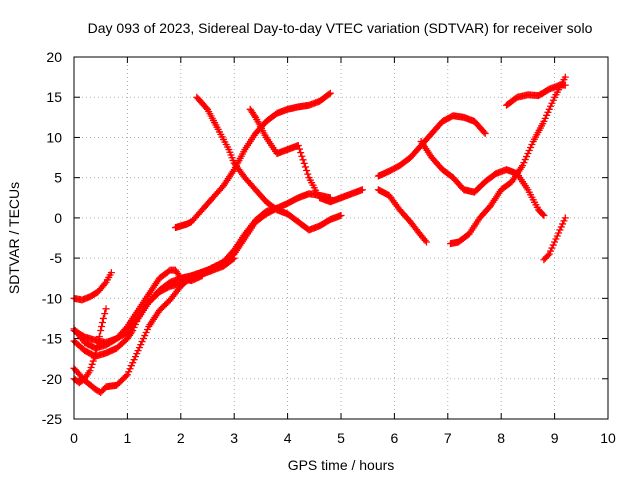 The width and height of the screenshot is (640, 480). What do you see at coordinates (501, 438) in the screenshot?
I see `x-tick-label: 8` at bounding box center [501, 438].